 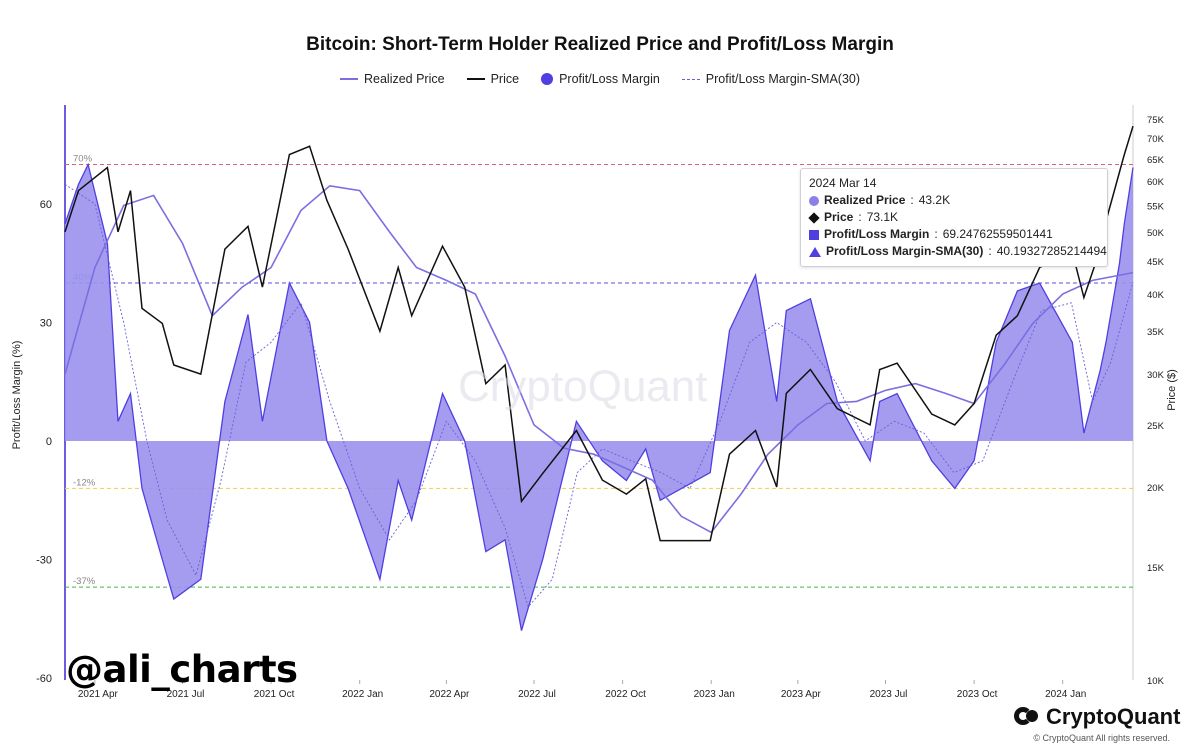 I want to click on y-tick-right: 75K, so click(x=1156, y=120).